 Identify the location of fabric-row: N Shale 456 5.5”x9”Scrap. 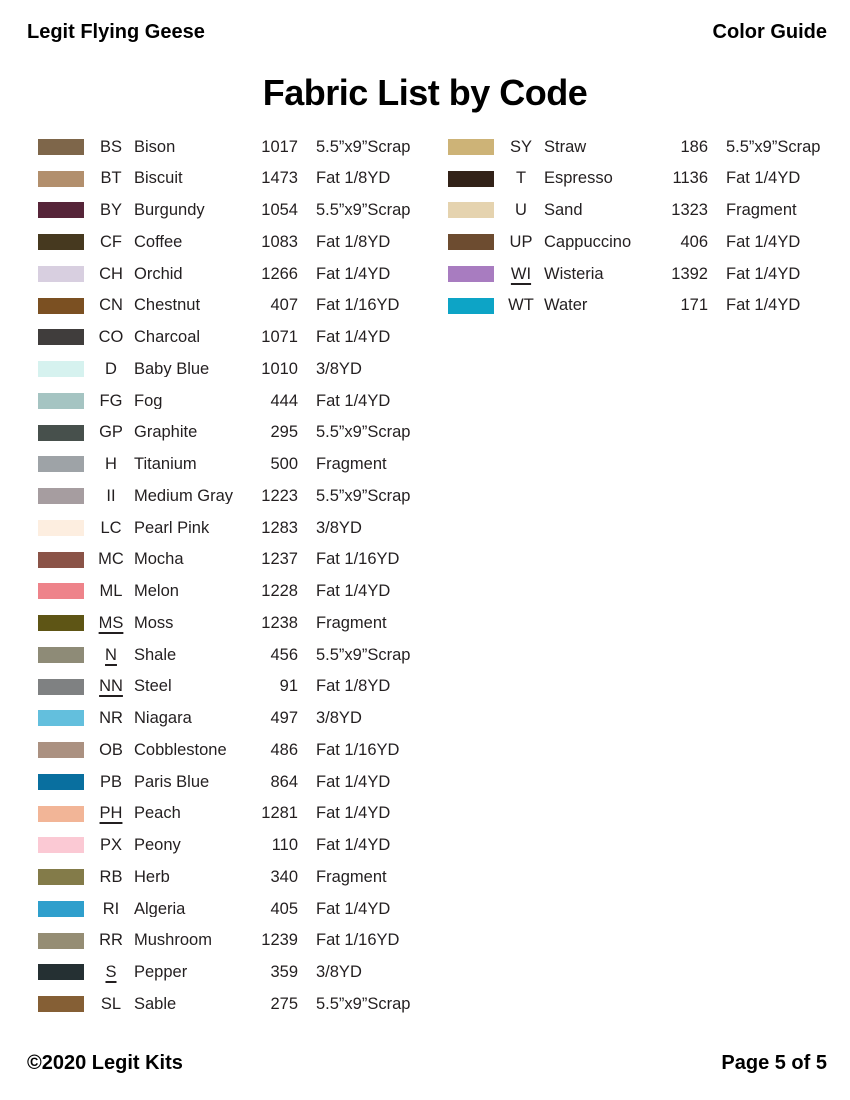
(230, 655).